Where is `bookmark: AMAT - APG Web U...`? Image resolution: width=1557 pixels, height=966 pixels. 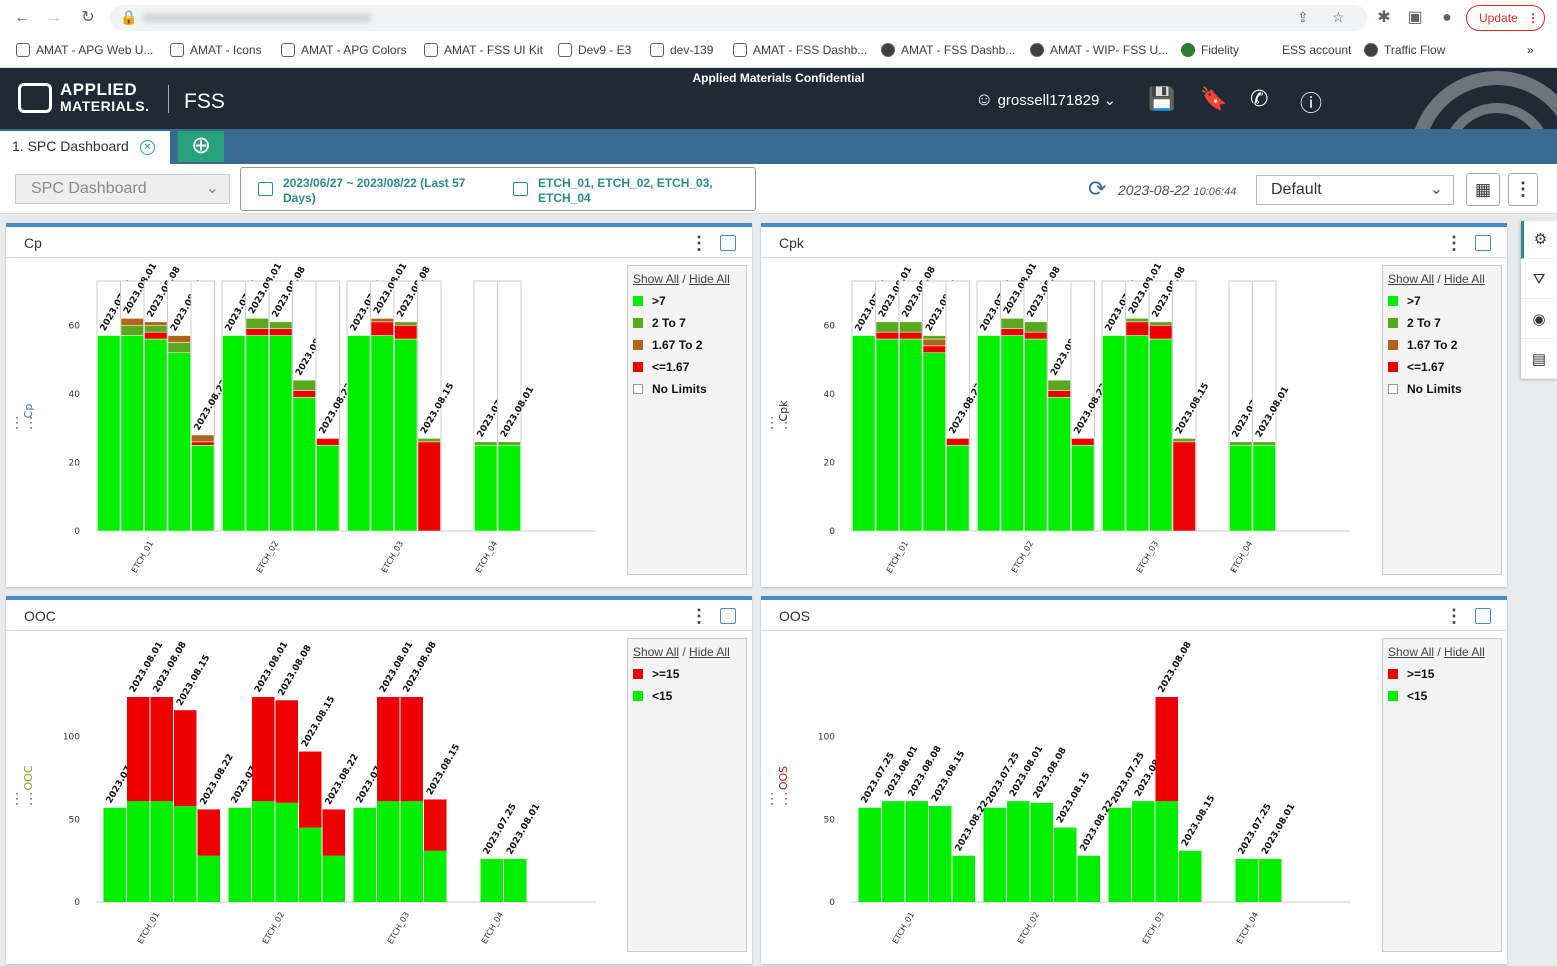 bookmark: AMAT - APG Web U... is located at coordinates (84, 50).